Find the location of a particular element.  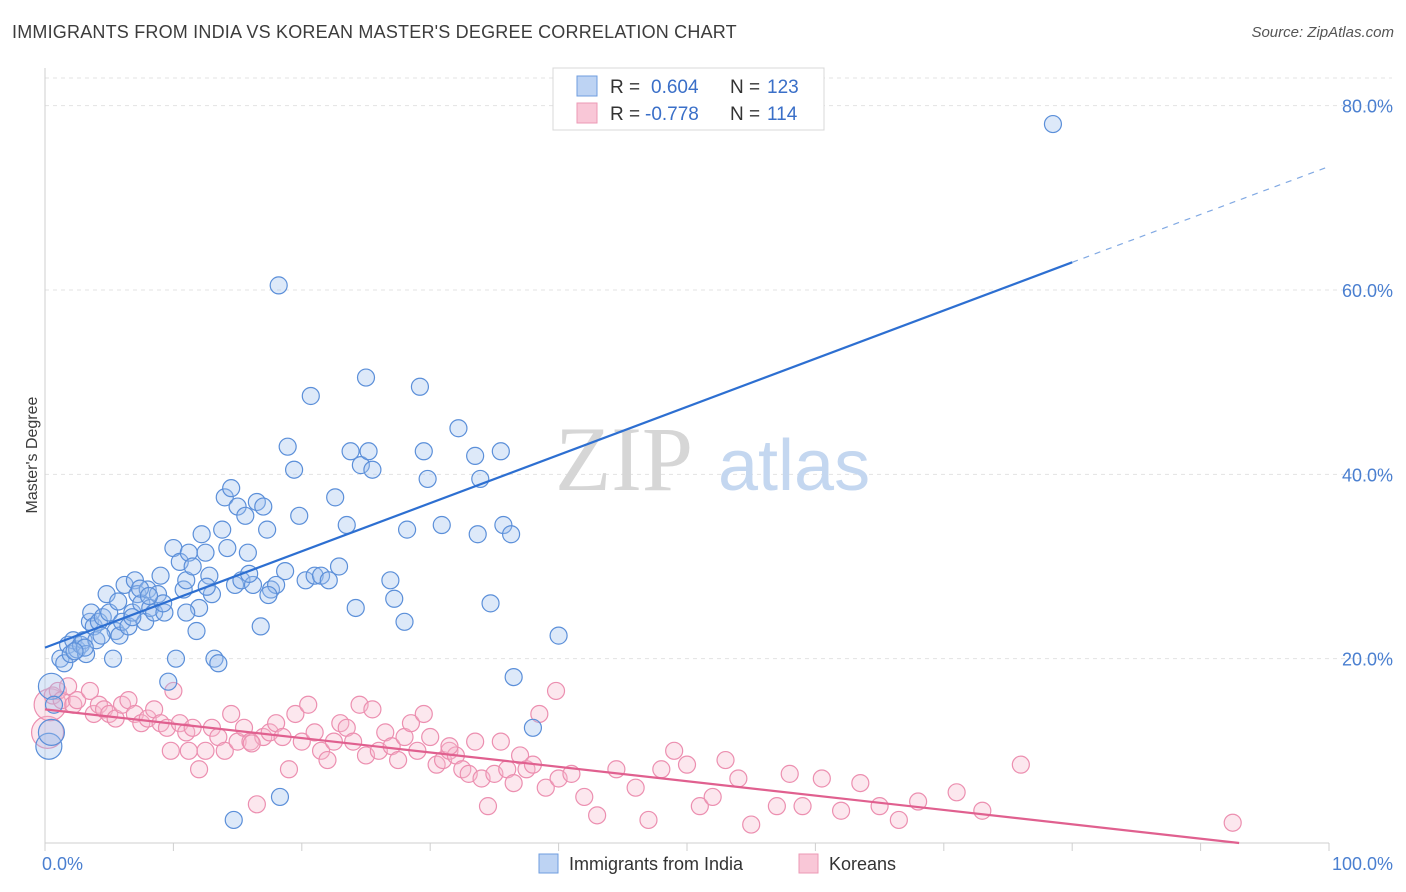

bottom-legend: Immigrants from India Koreans is located at coordinates (717, 863).